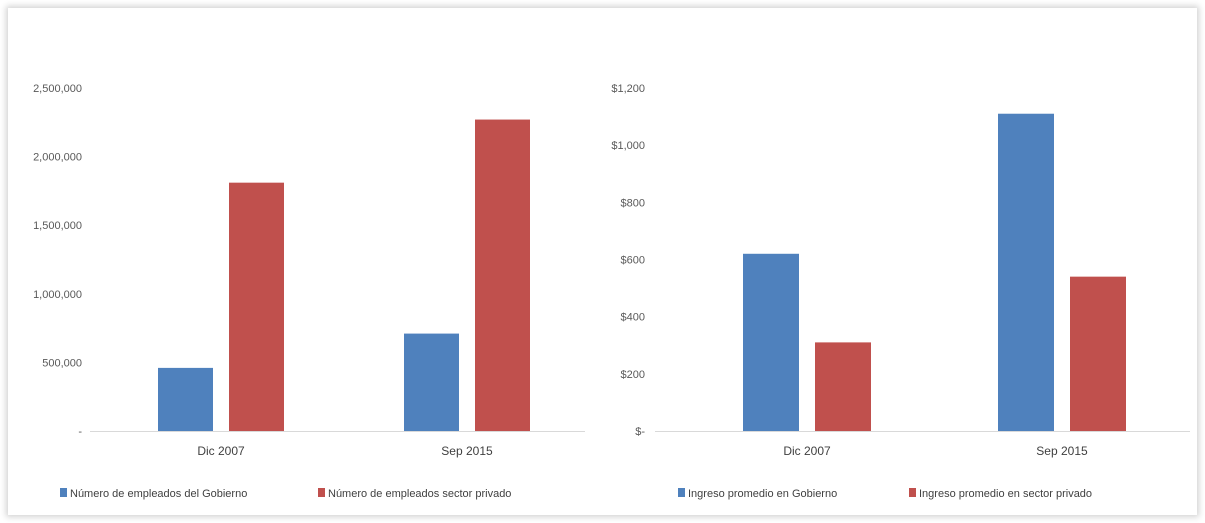 The image size is (1205, 523). I want to click on y-tick-label: $200, so click(633, 375).